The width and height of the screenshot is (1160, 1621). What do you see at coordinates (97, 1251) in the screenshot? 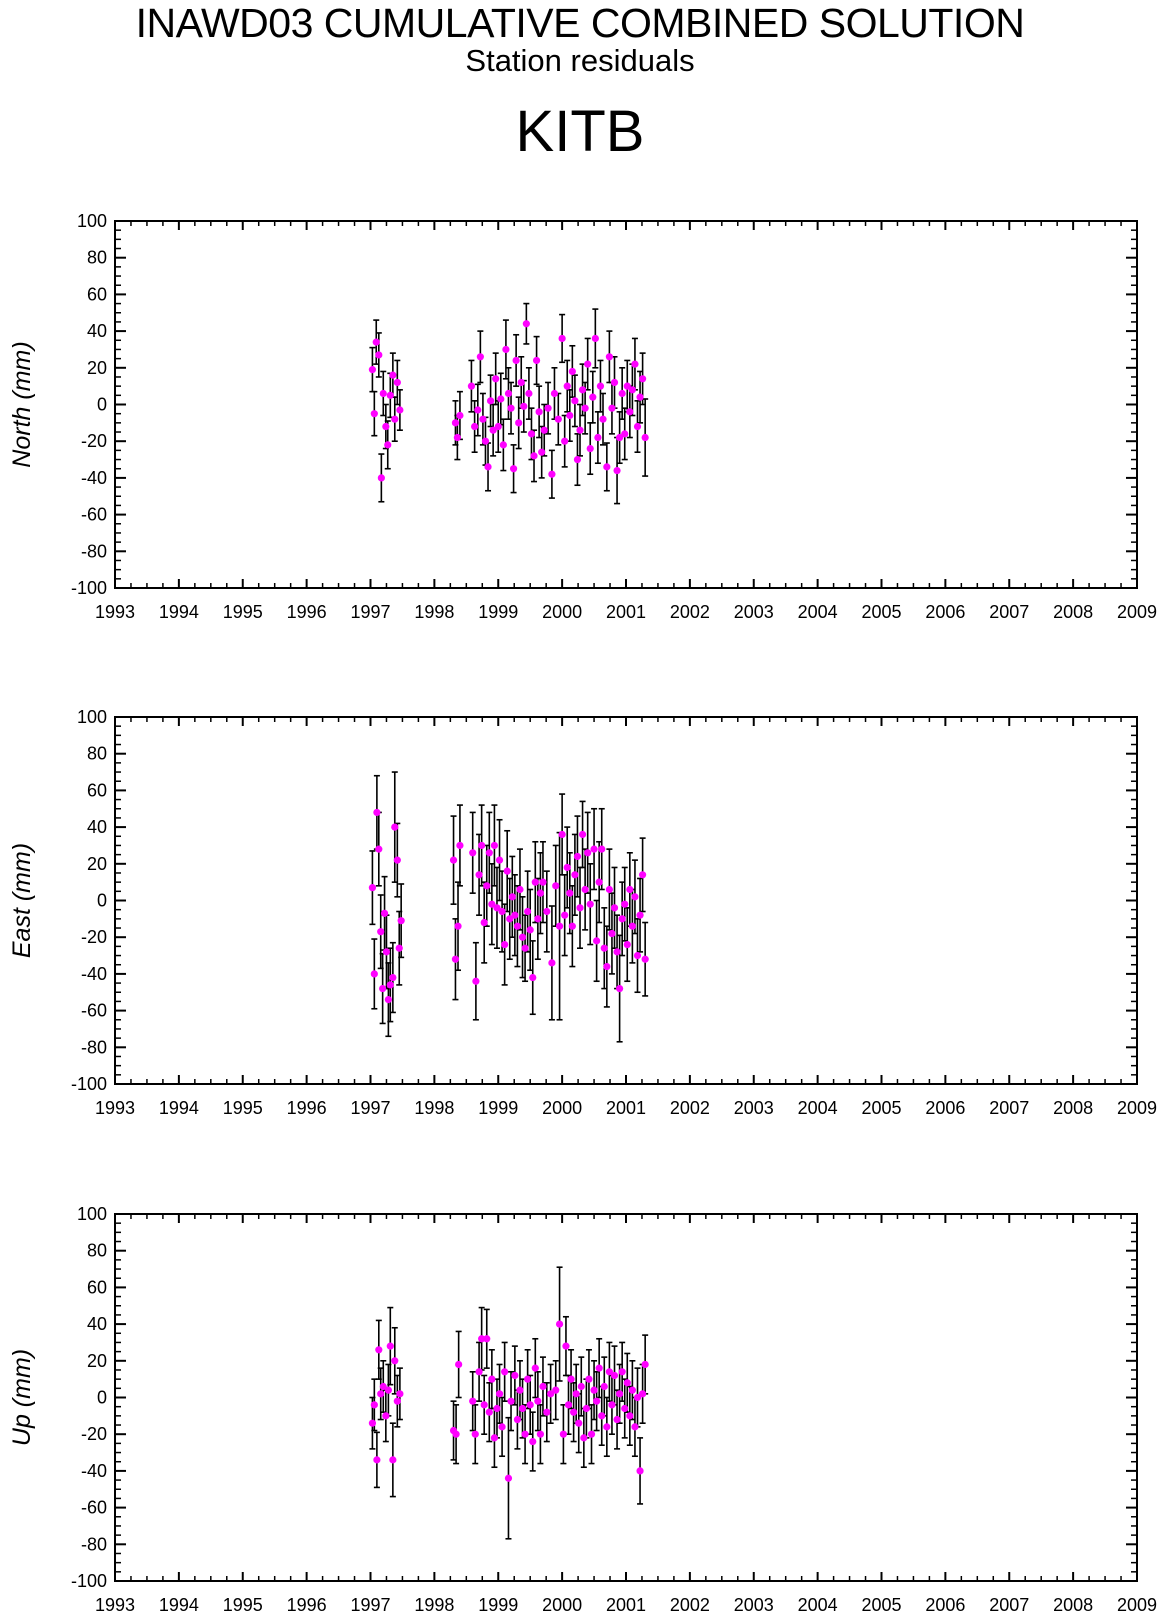
I see `up-y-tick-label: 80` at bounding box center [97, 1251].